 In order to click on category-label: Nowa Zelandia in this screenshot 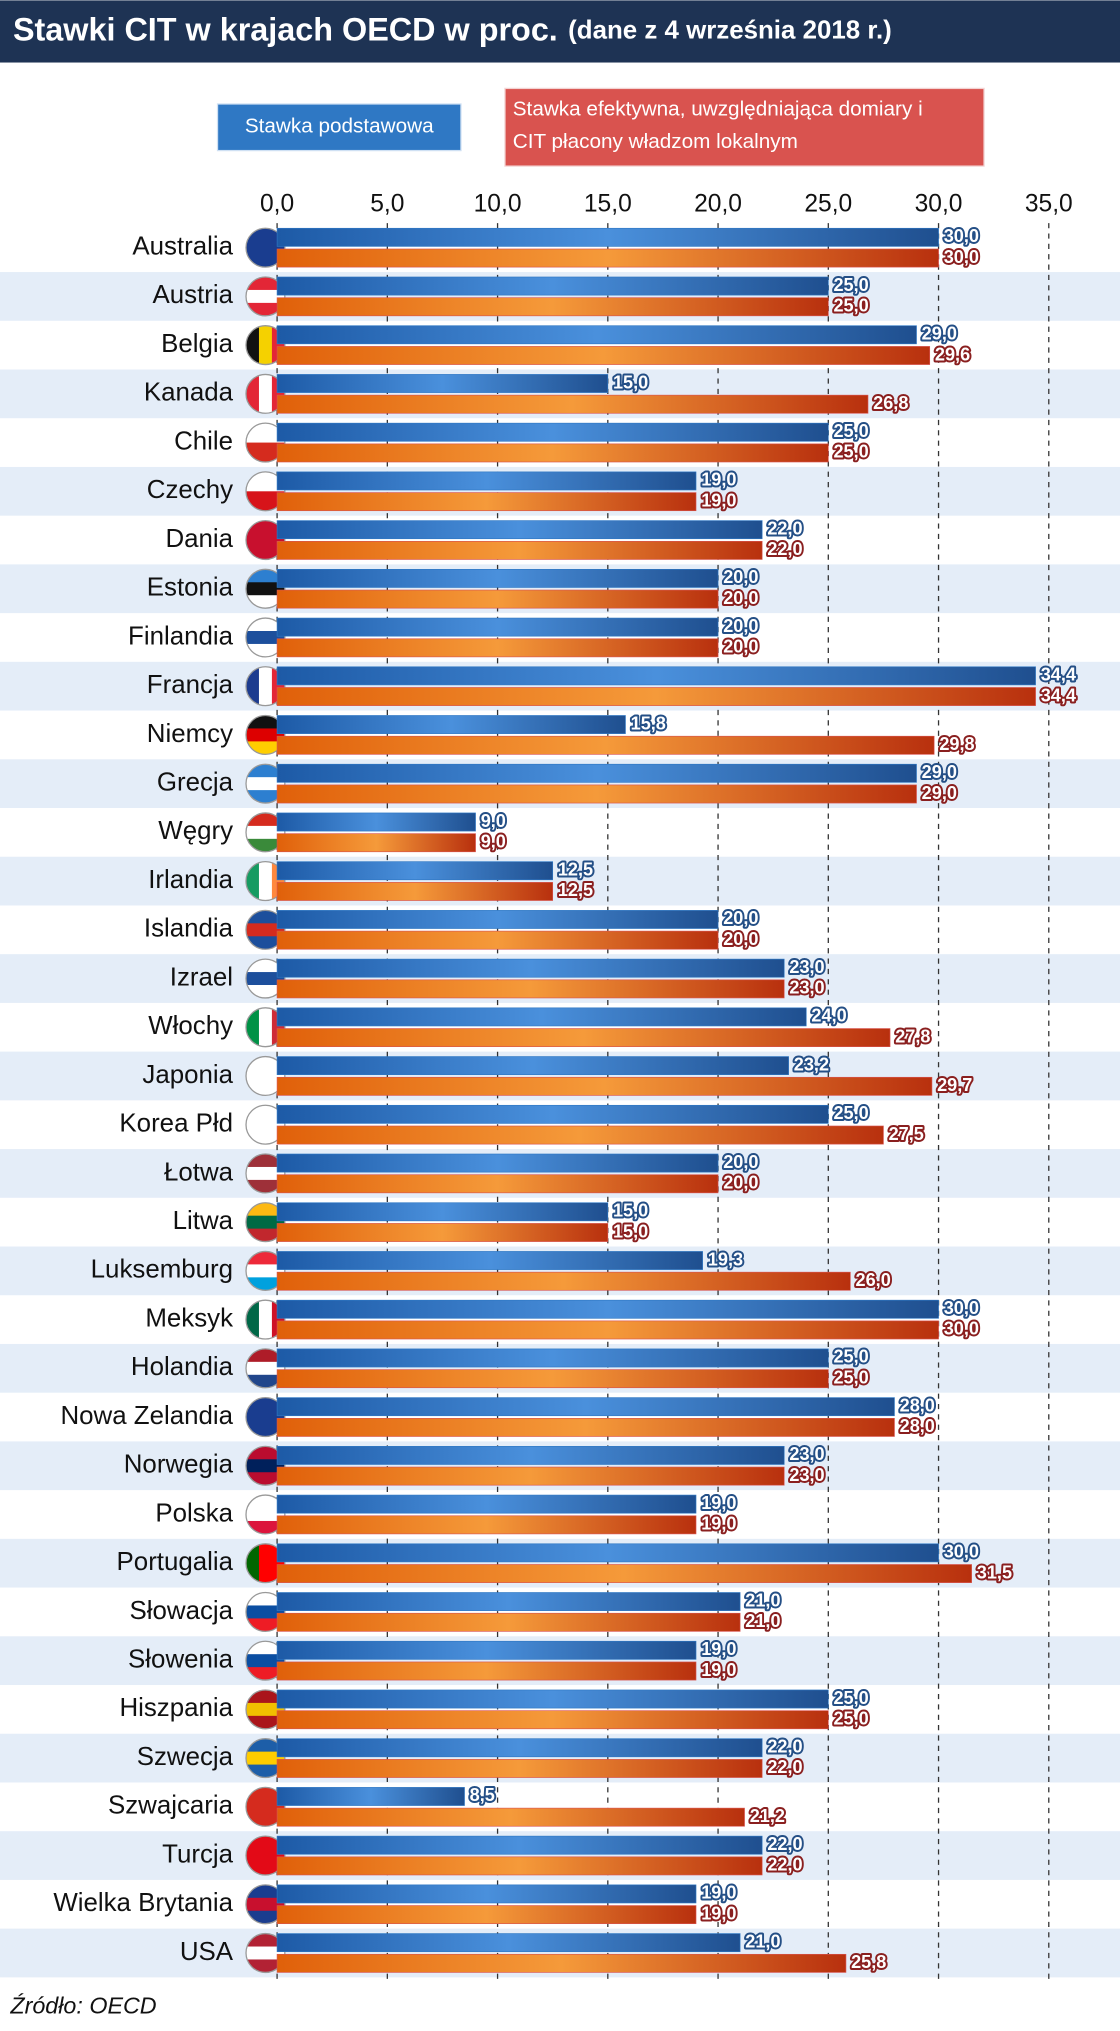, I will do `click(146, 1416)`.